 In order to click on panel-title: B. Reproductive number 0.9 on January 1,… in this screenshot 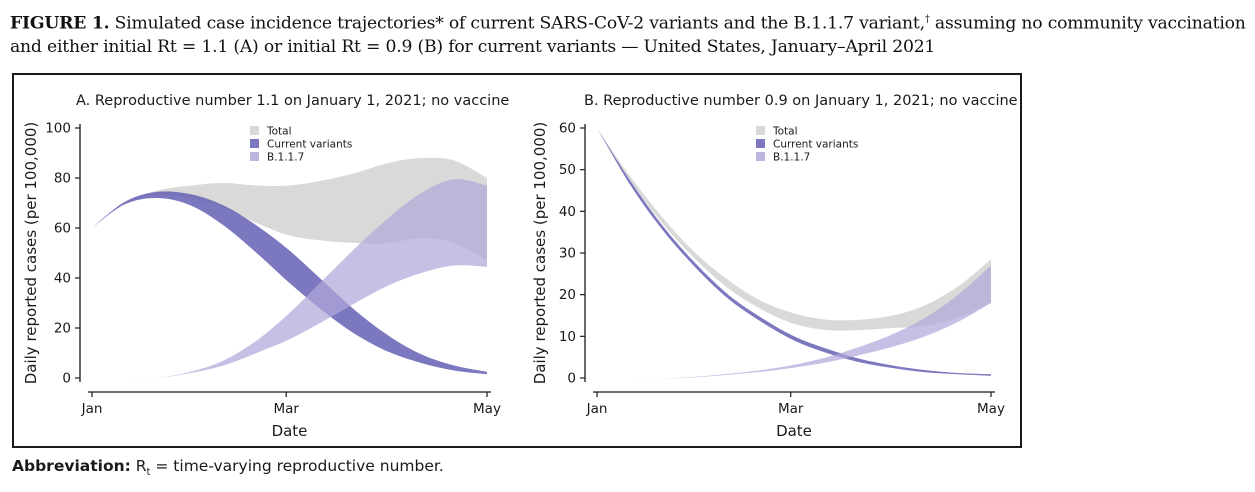, I will do `click(801, 101)`.